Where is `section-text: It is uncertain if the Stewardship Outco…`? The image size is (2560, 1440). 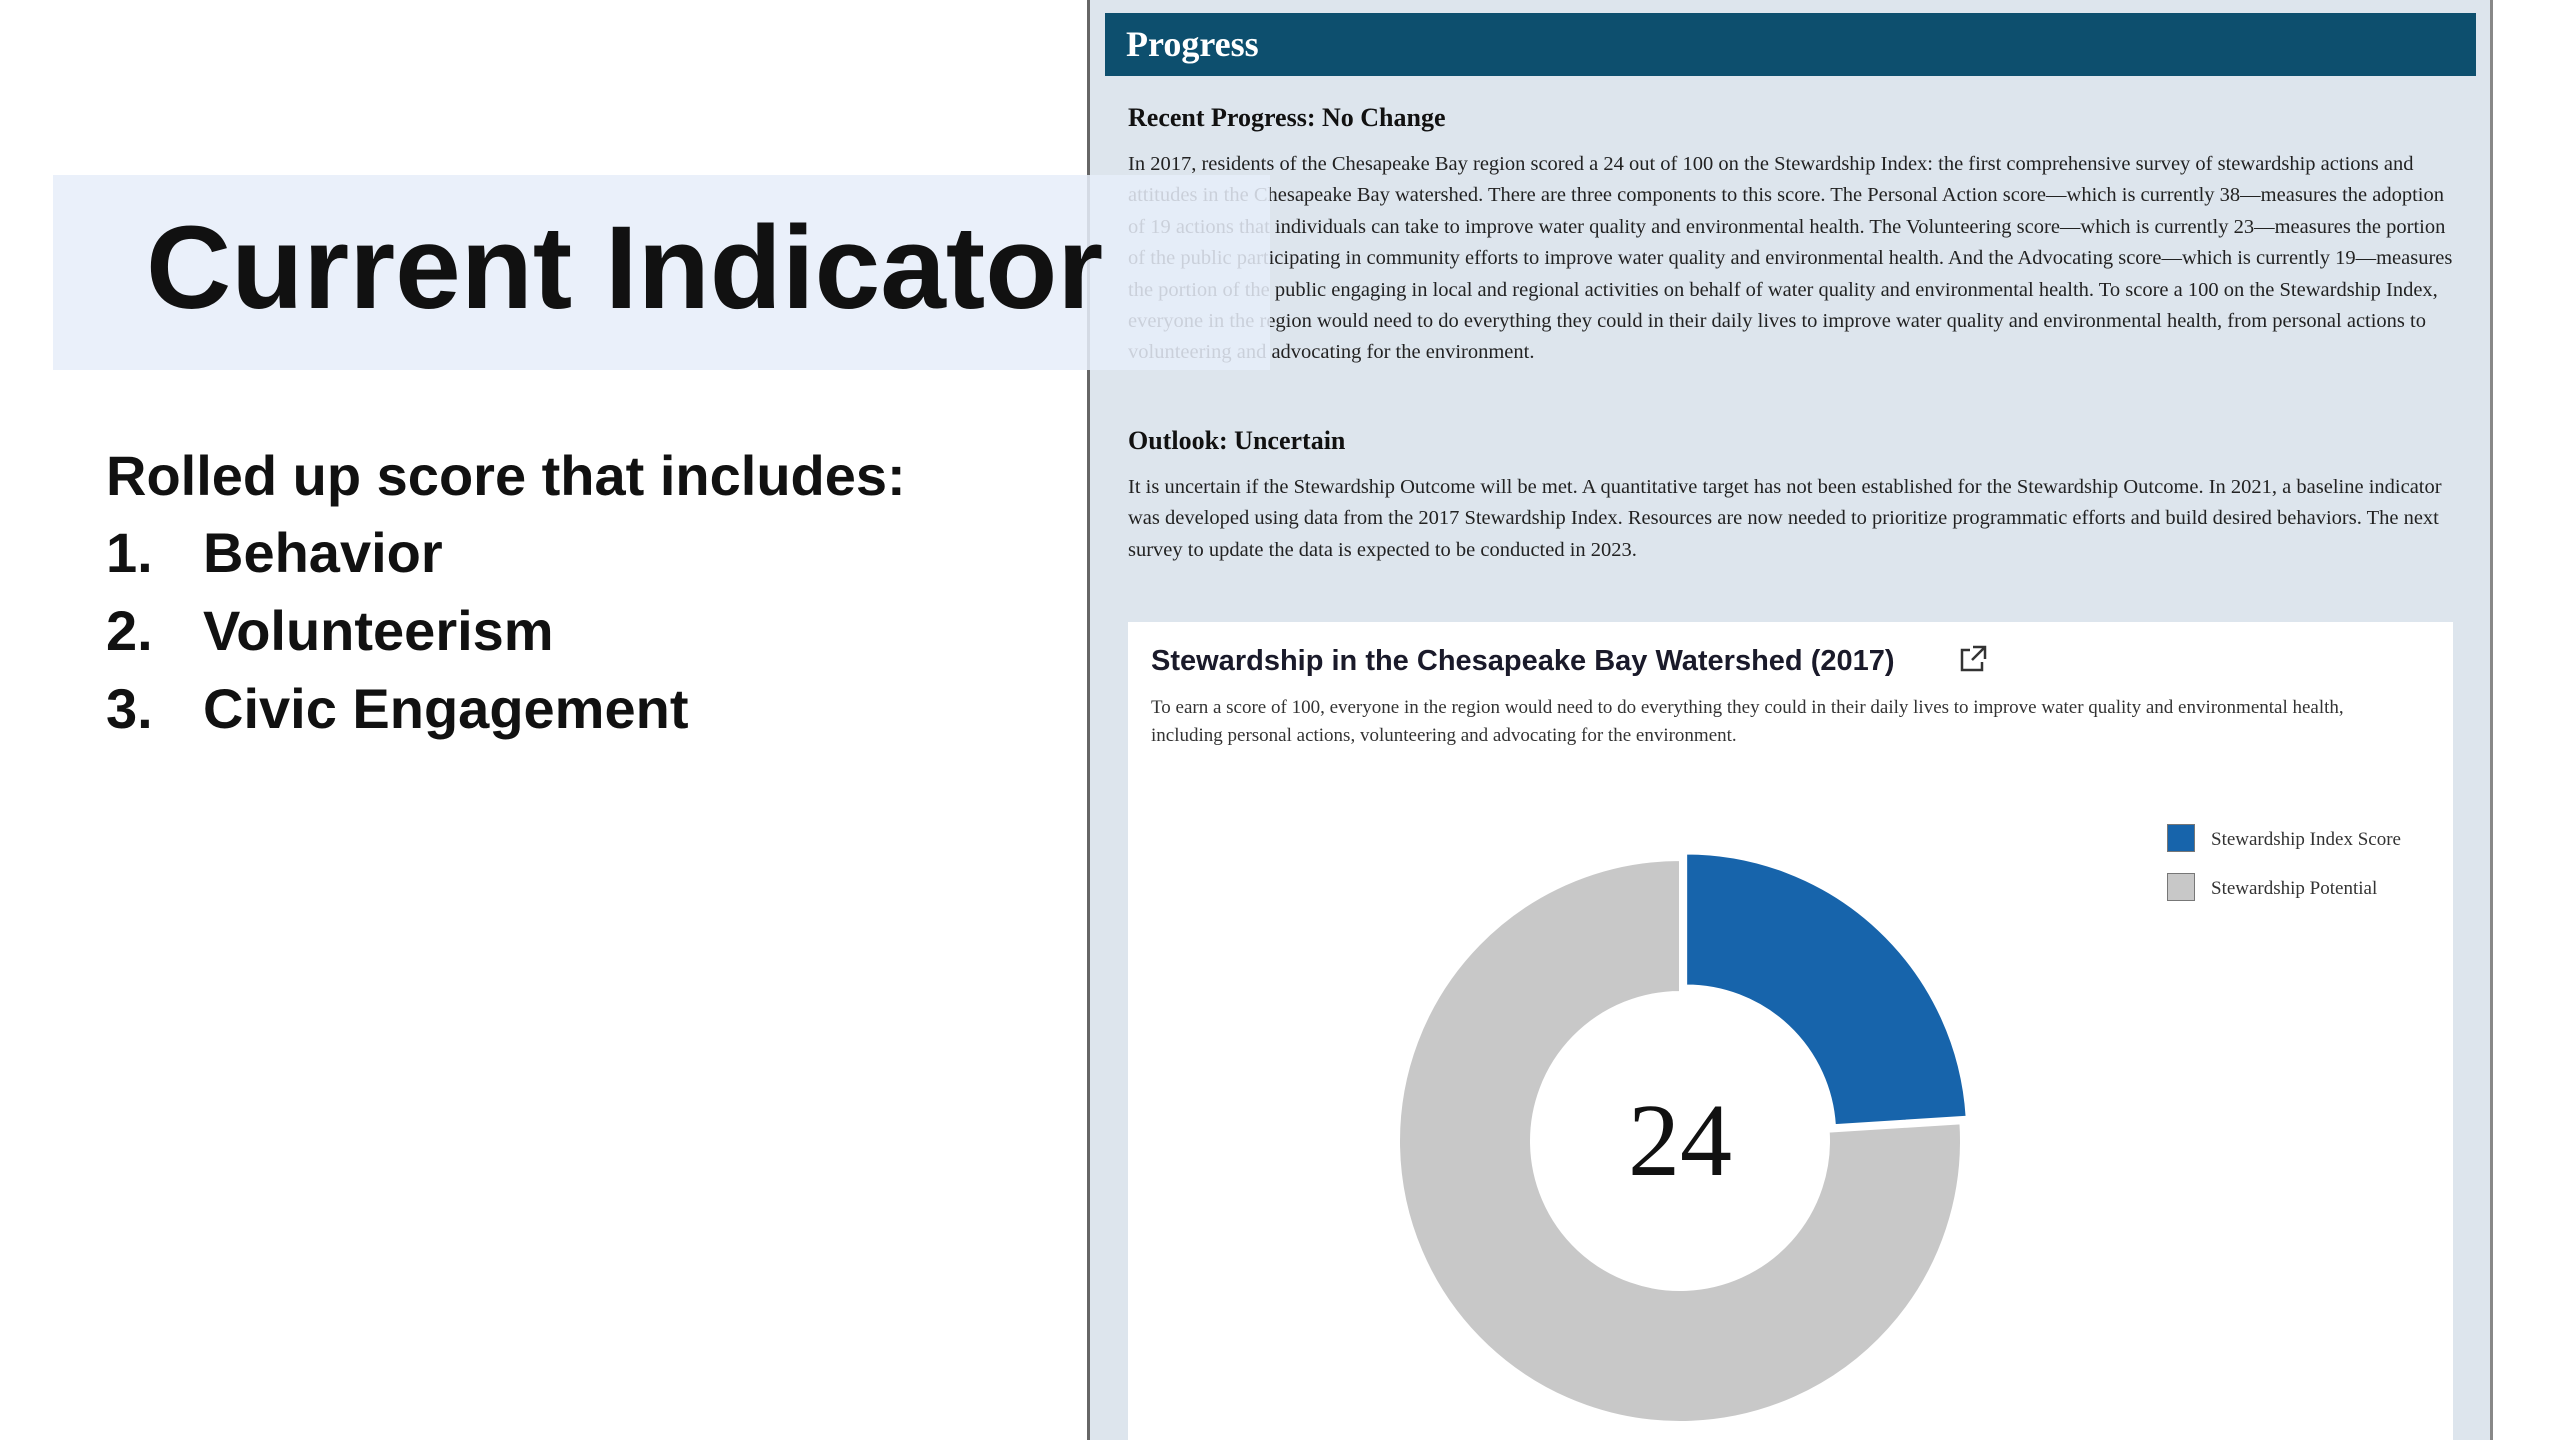 section-text: It is uncertain if the Stewardship Outco… is located at coordinates (1785, 518).